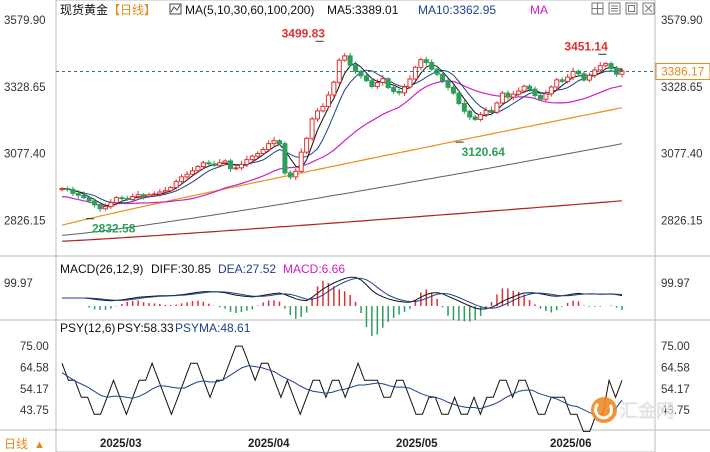 The image size is (710, 452). What do you see at coordinates (121, 444) in the screenshot?
I see `date-label: 2025/03` at bounding box center [121, 444].